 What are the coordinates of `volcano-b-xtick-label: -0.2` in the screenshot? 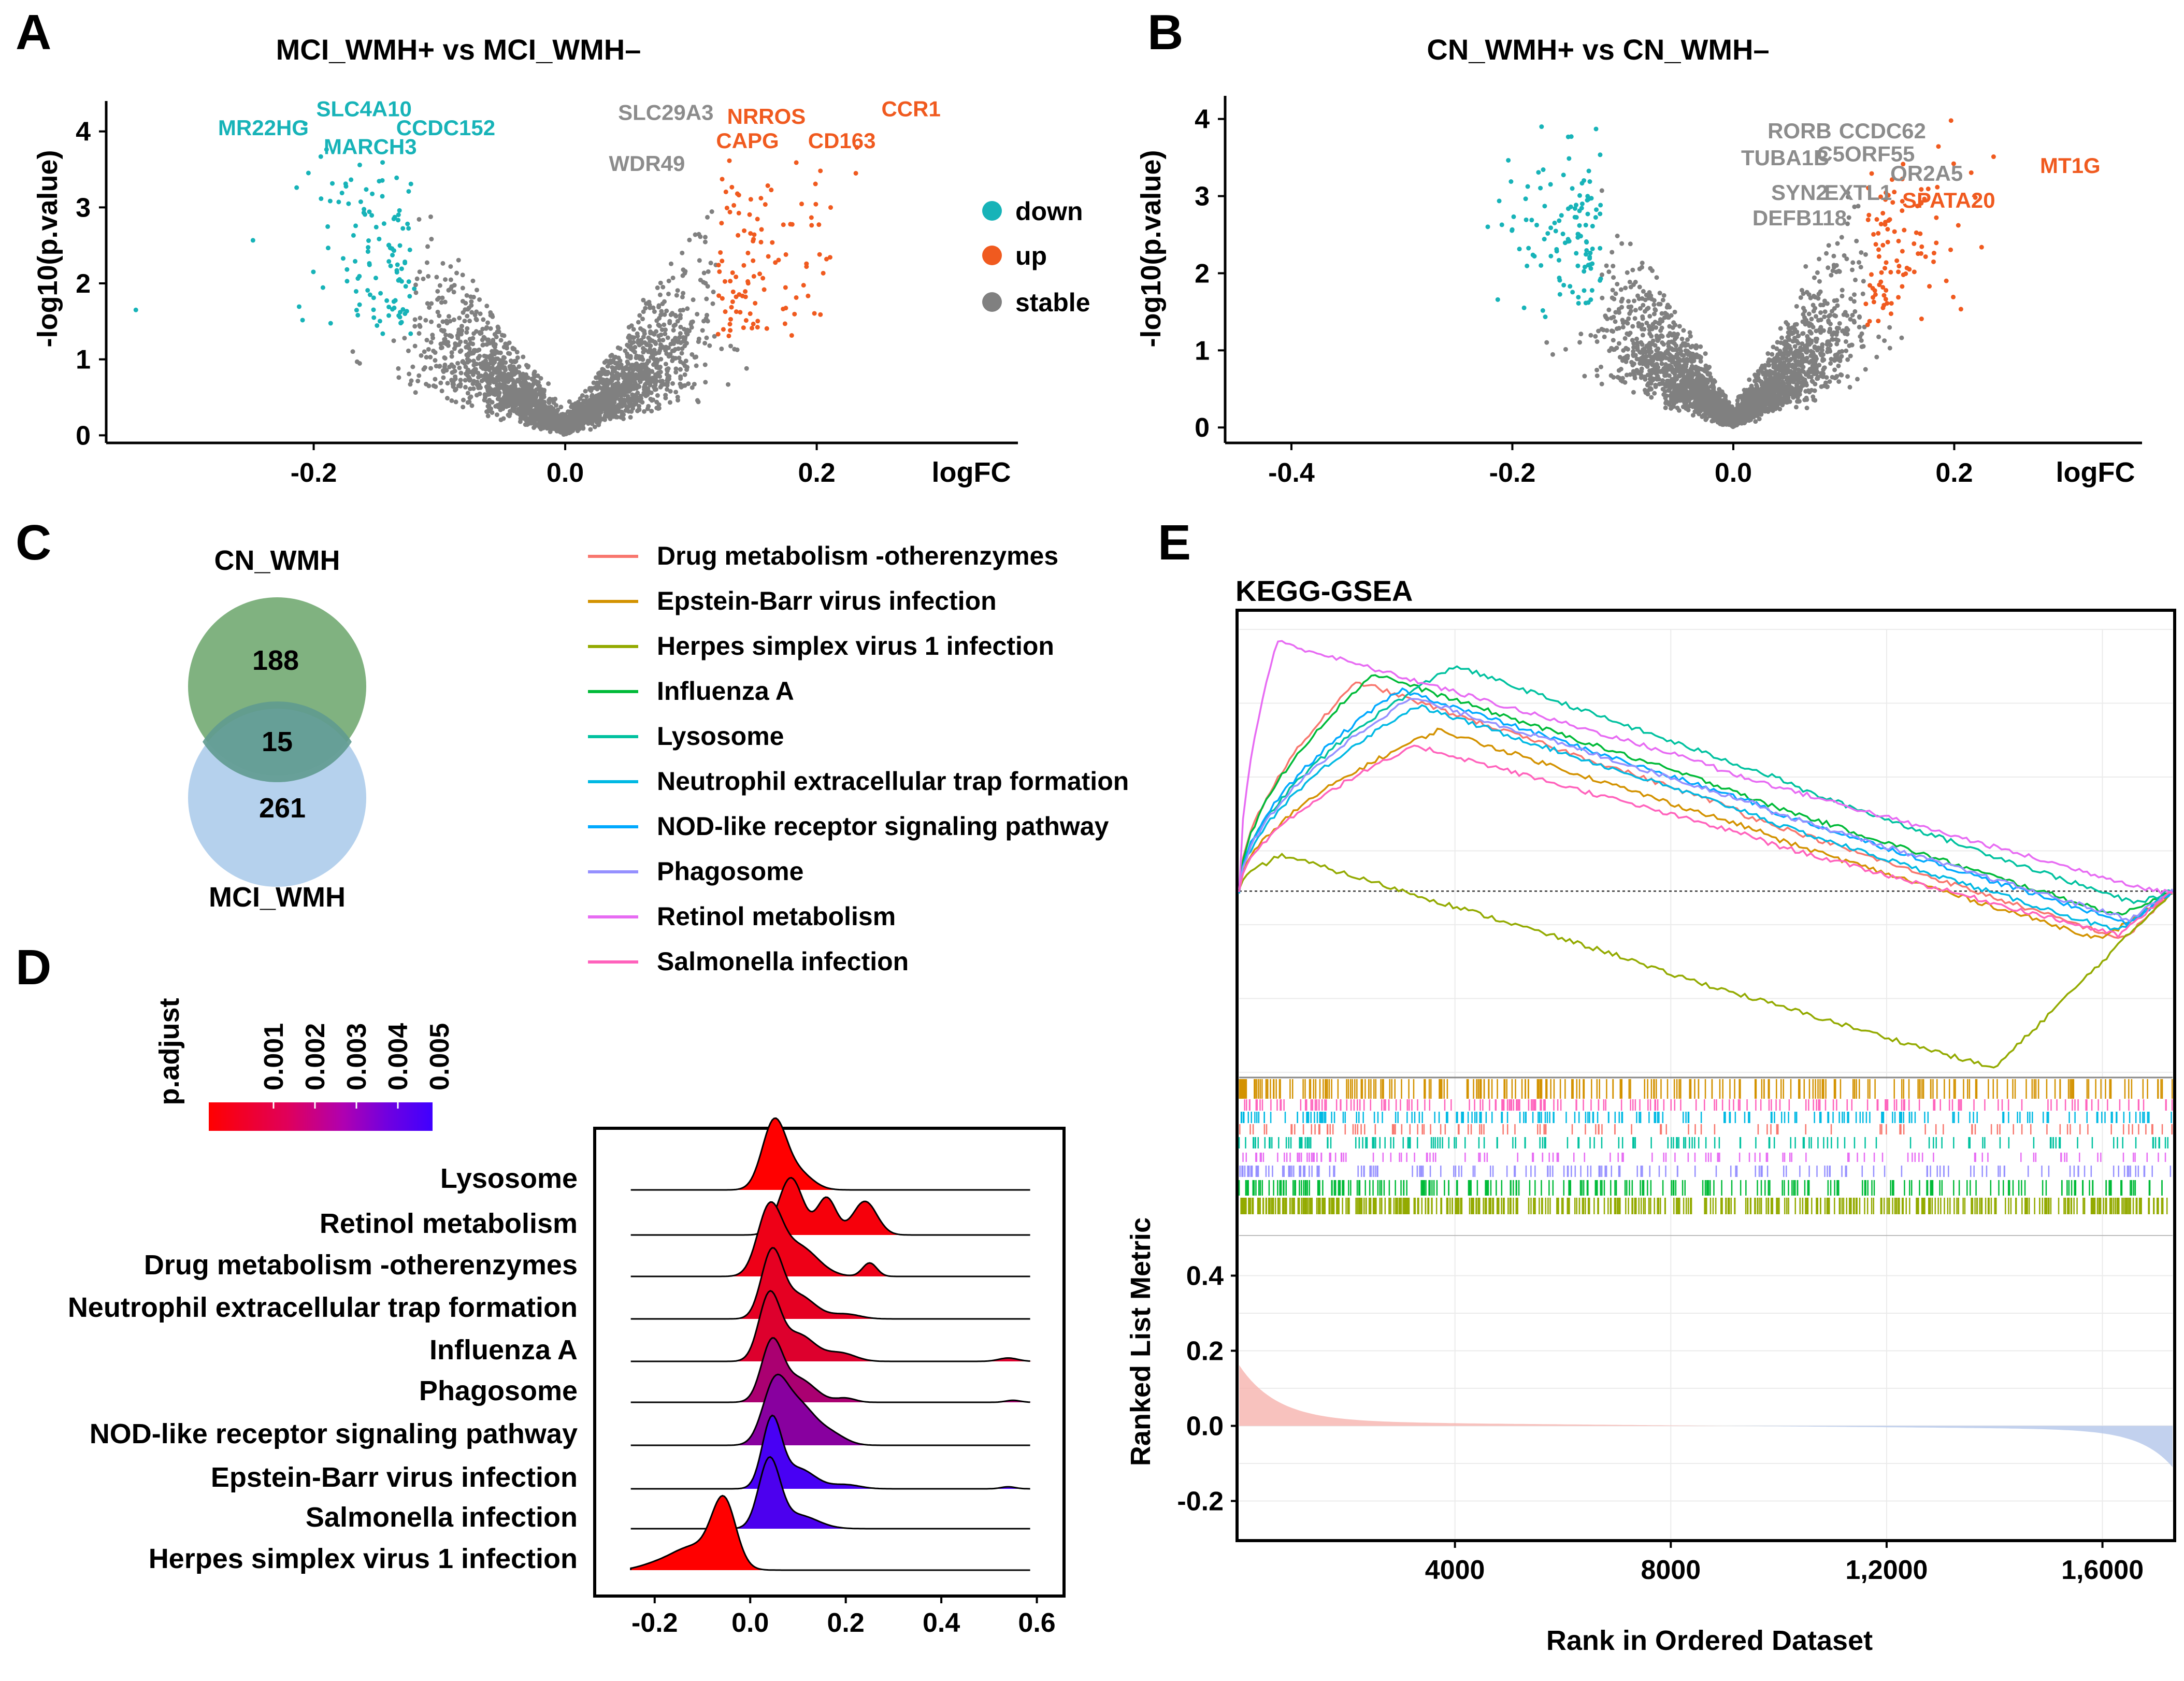 It's located at (1513, 473).